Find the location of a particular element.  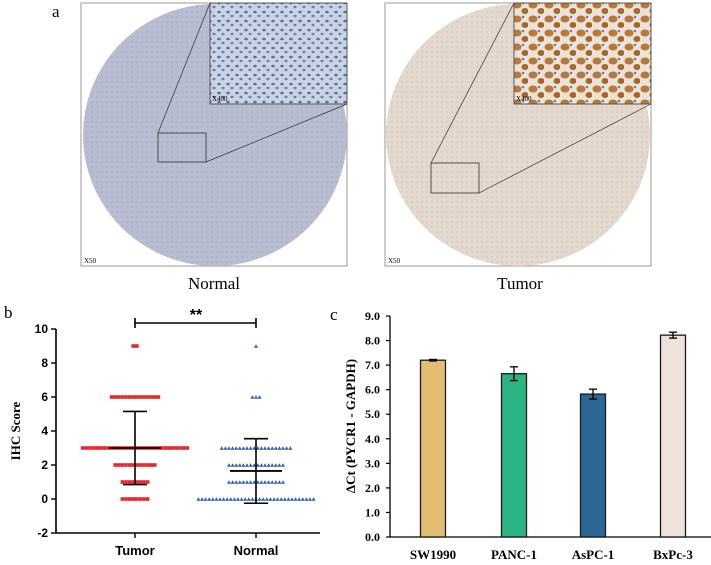

overview-magnification: X50 is located at coordinates (394, 261).